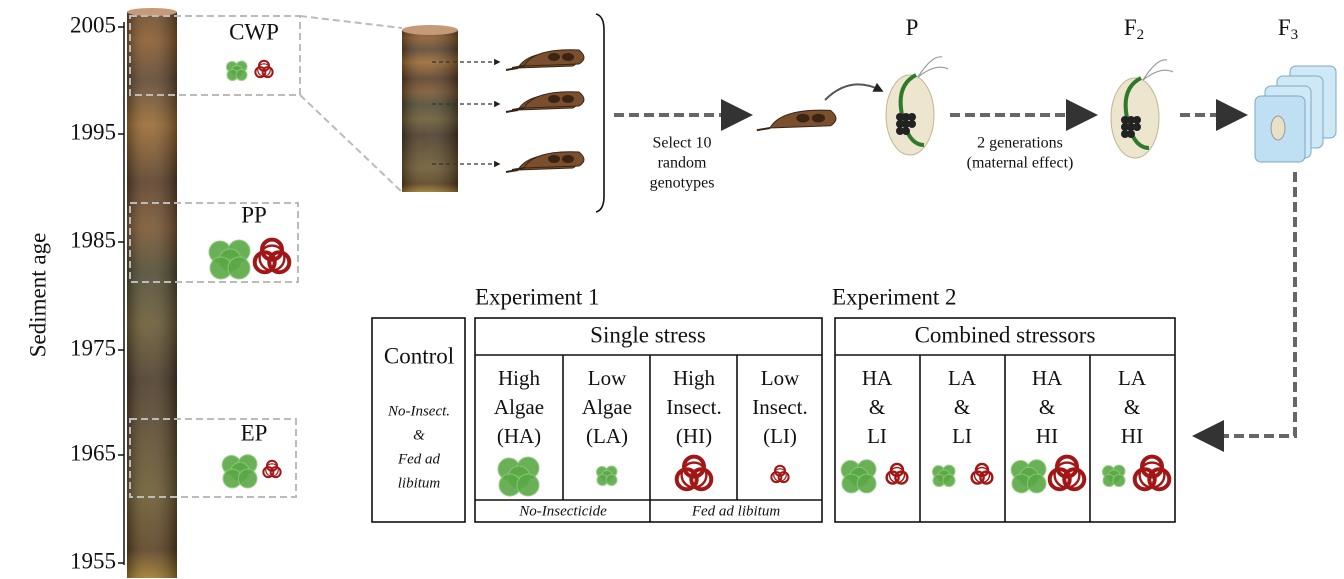 The image size is (1344, 579). I want to click on generation-sub: 3, so click(1295, 35).